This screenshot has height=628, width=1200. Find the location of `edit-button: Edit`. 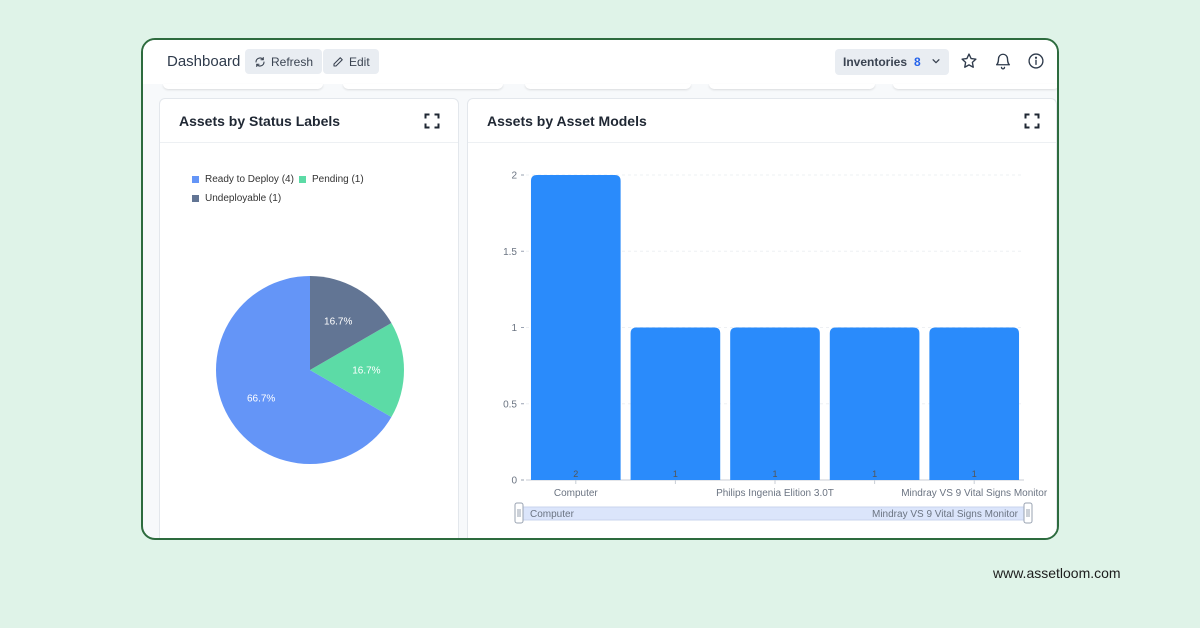

edit-button: Edit is located at coordinates (351, 61).